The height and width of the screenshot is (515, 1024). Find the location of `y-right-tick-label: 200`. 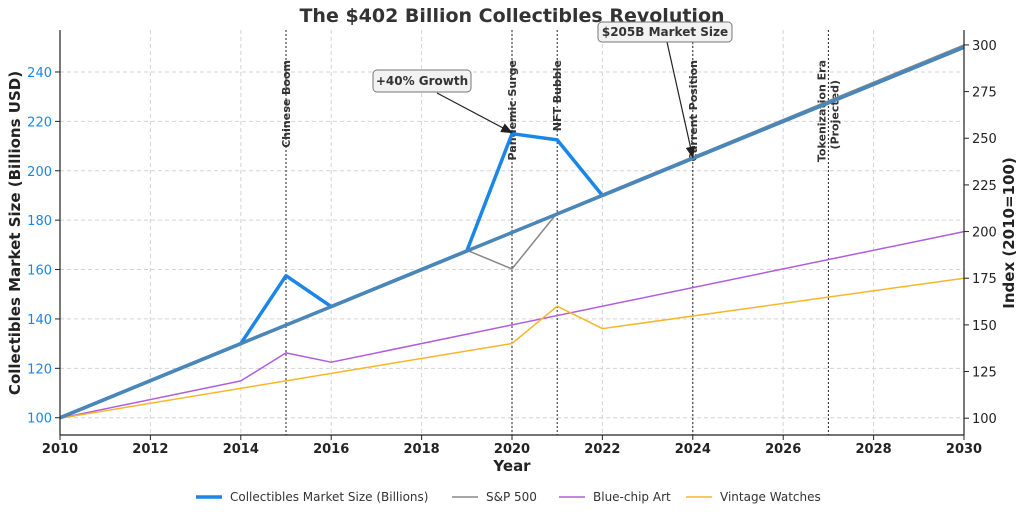

y-right-tick-label: 200 is located at coordinates (984, 233).